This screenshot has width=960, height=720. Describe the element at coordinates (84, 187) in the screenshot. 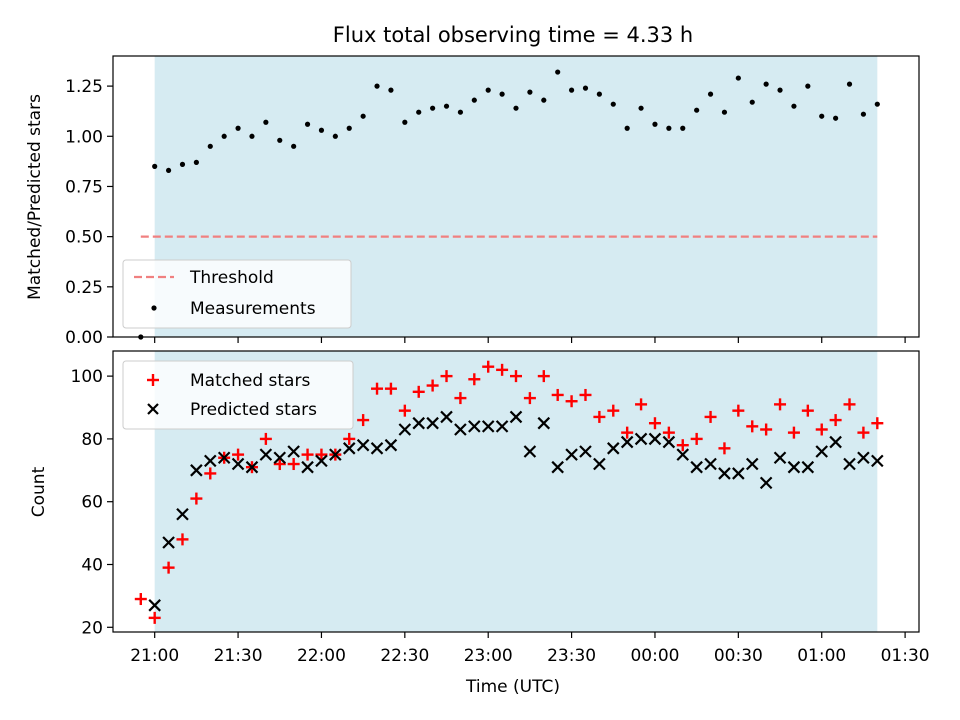

I see `y-tick-label: 0.75` at that location.